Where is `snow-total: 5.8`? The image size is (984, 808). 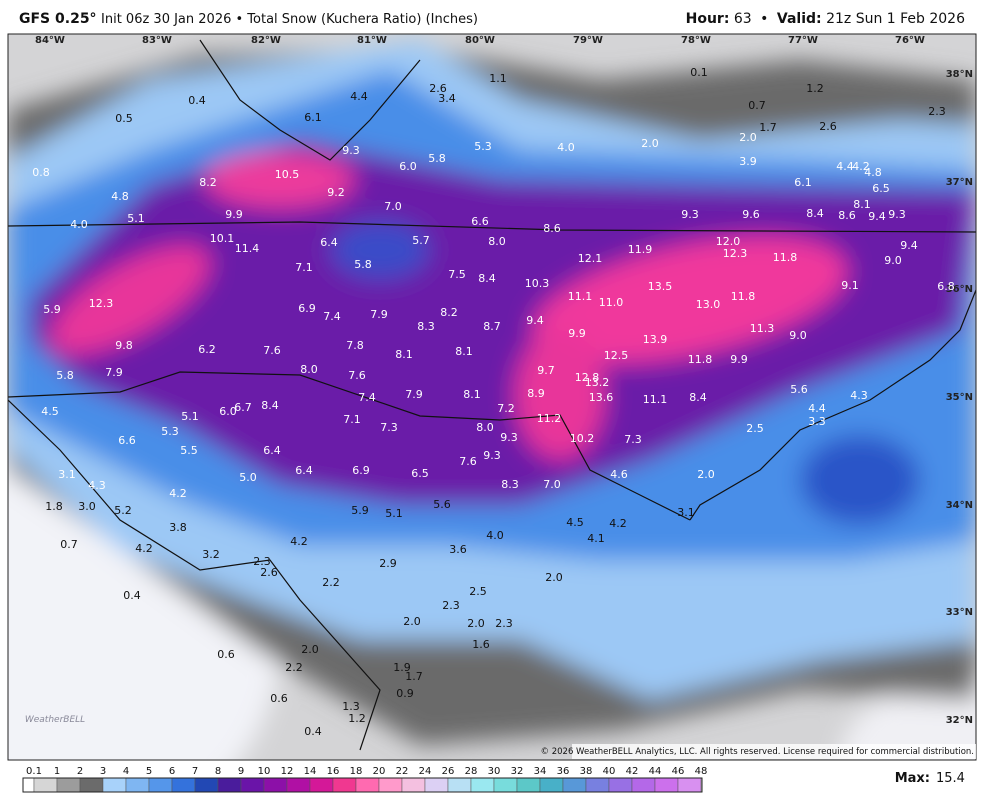
snow-total: 5.8 is located at coordinates (363, 264).